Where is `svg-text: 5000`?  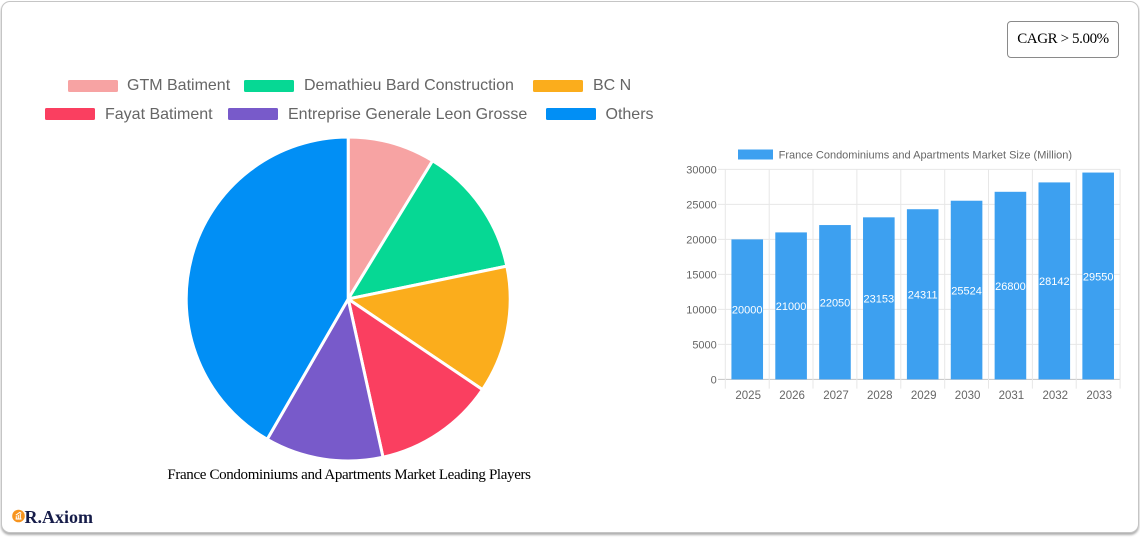
svg-text: 5000 is located at coordinates (704, 345).